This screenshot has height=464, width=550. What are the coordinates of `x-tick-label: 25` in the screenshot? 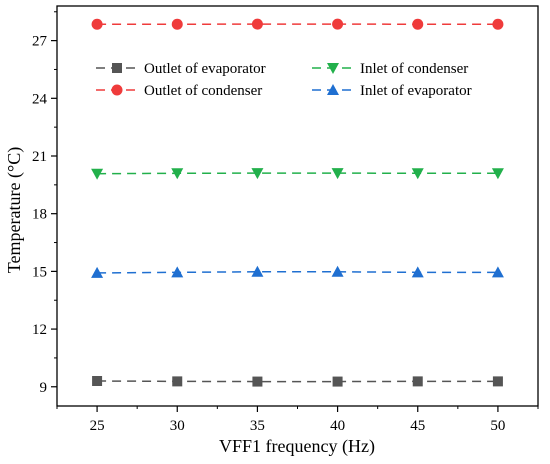 It's located at (97, 426).